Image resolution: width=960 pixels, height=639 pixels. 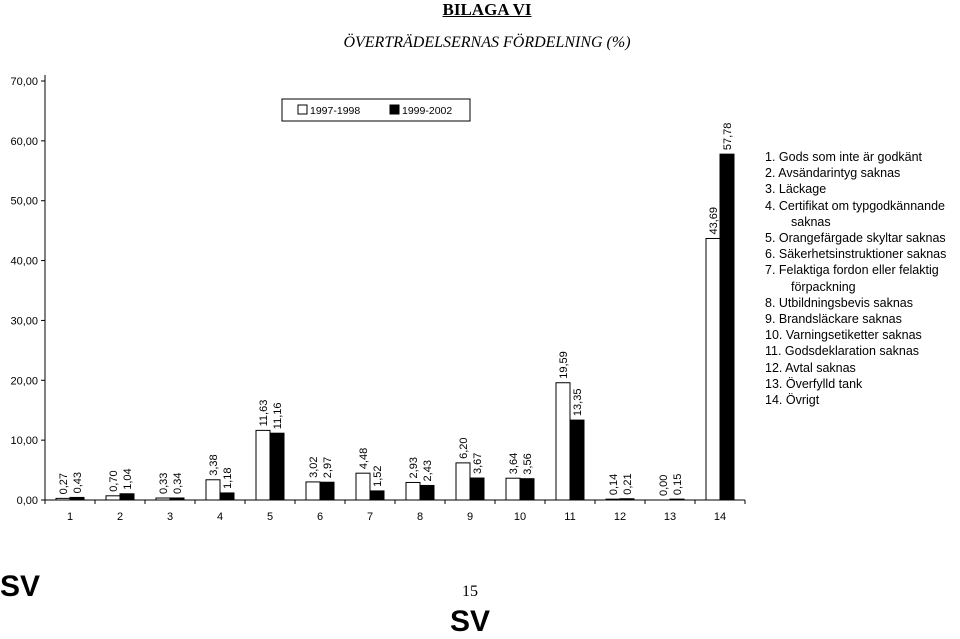 What do you see at coordinates (335, 111) in the screenshot?
I see `series-legend-label: 1997-1998` at bounding box center [335, 111].